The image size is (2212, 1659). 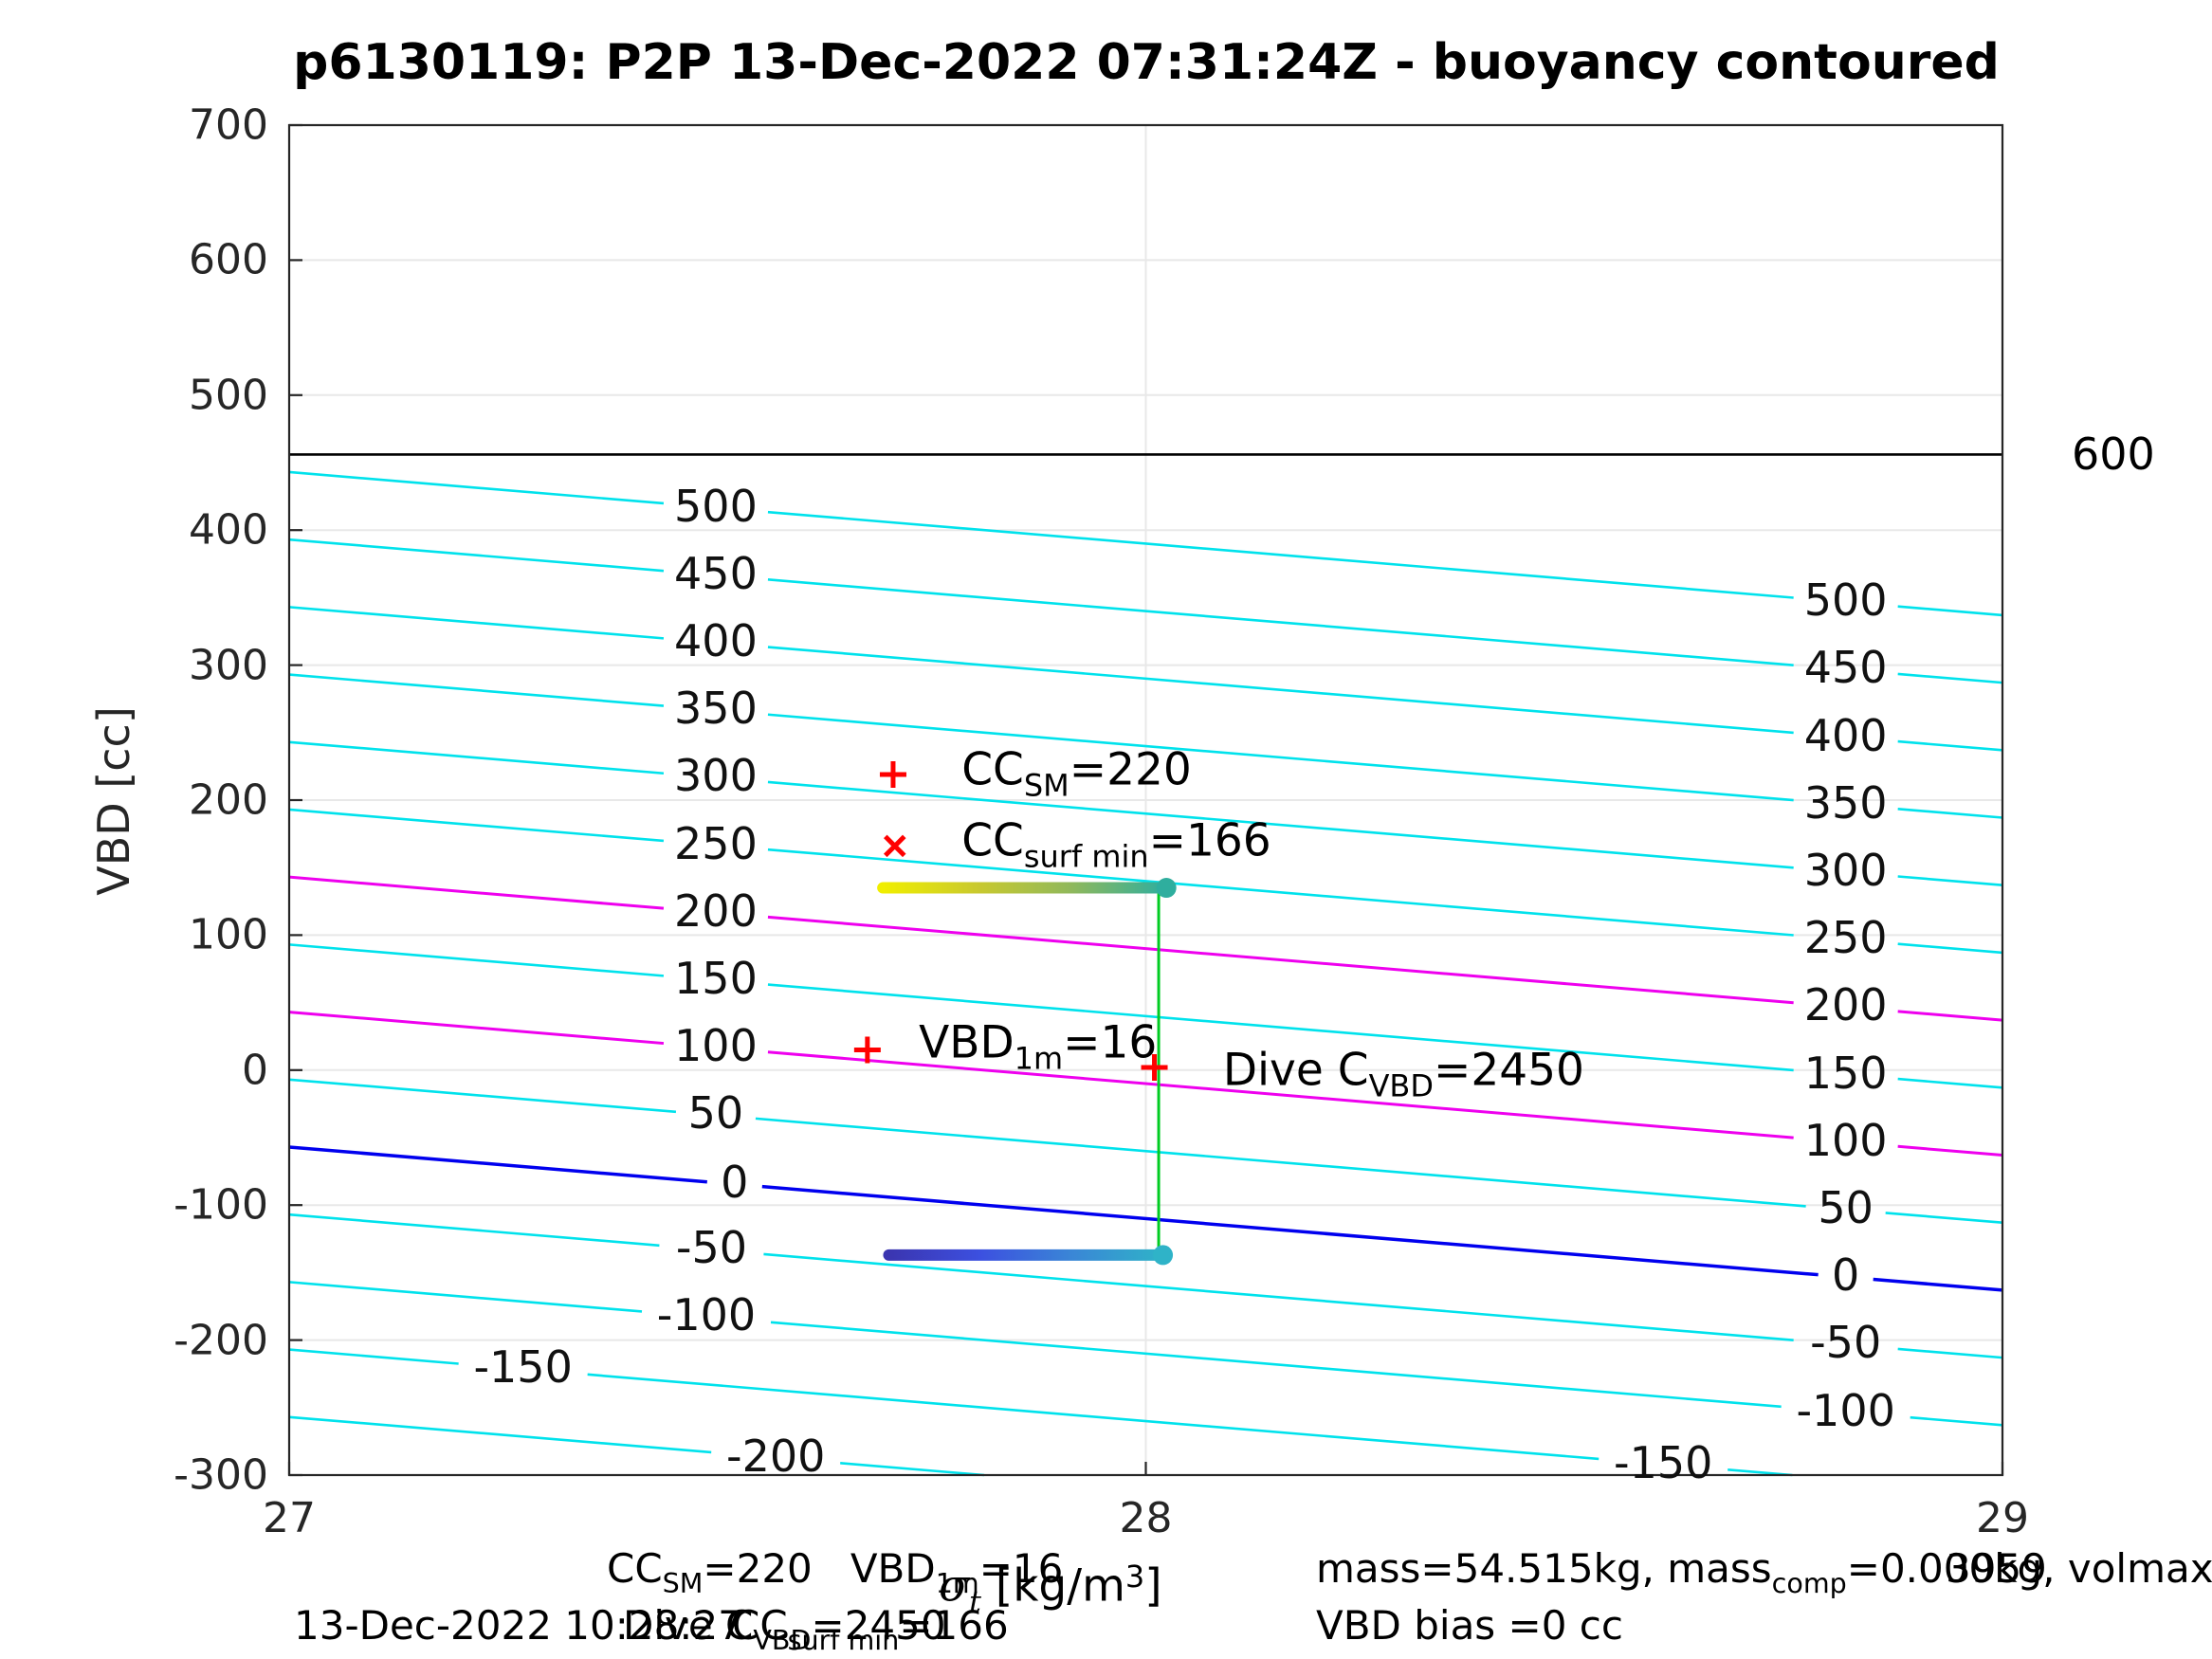 What do you see at coordinates (221, 1205) in the screenshot?
I see `y-tick-label: -100` at bounding box center [221, 1205].